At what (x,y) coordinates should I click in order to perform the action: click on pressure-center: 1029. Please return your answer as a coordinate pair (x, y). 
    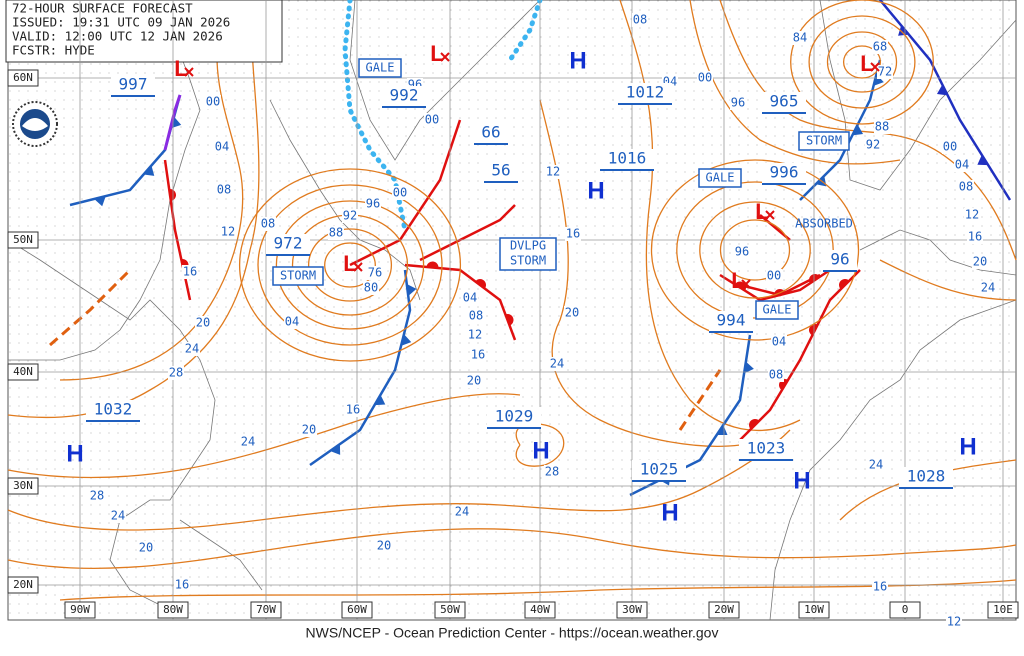
    Looking at the image, I should click on (514, 416).